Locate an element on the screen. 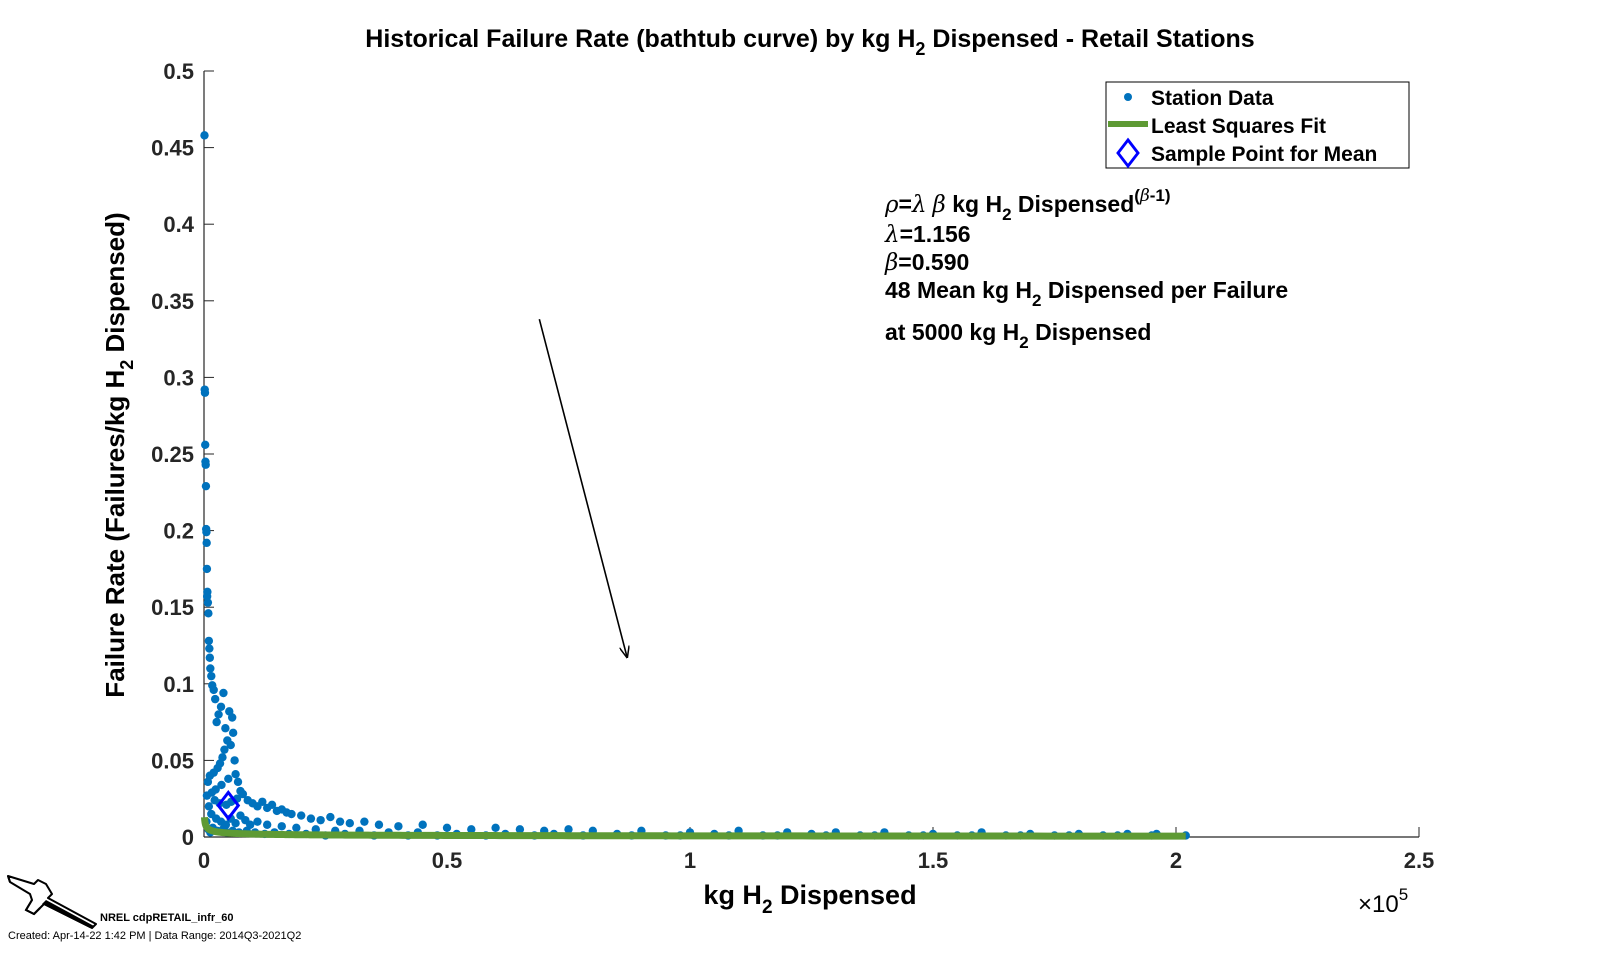  x-tick-label: 1.5 is located at coordinates (933, 860).